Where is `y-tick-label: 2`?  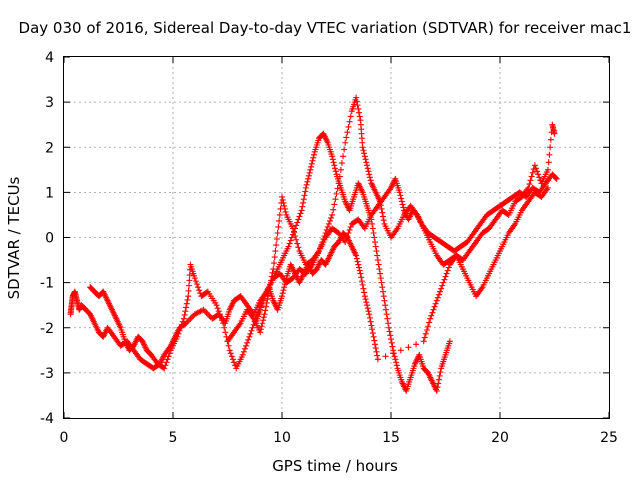
y-tick-label: 2 is located at coordinates (49, 148).